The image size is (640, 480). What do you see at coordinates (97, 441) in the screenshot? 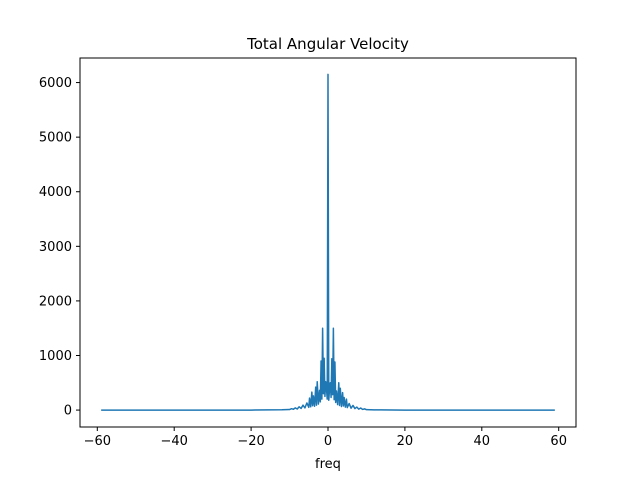
I see `x-tick-label: −60` at bounding box center [97, 441].